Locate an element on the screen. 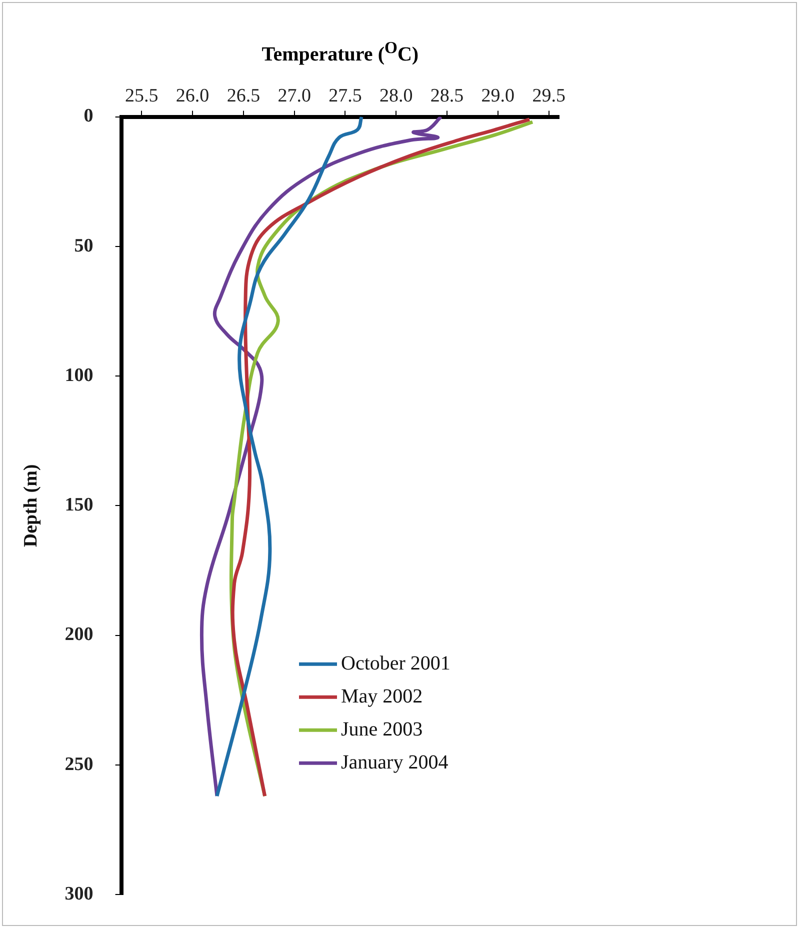 Image resolution: width=799 pixels, height=928 pixels. x-tick-label: 26.0 is located at coordinates (193, 95).